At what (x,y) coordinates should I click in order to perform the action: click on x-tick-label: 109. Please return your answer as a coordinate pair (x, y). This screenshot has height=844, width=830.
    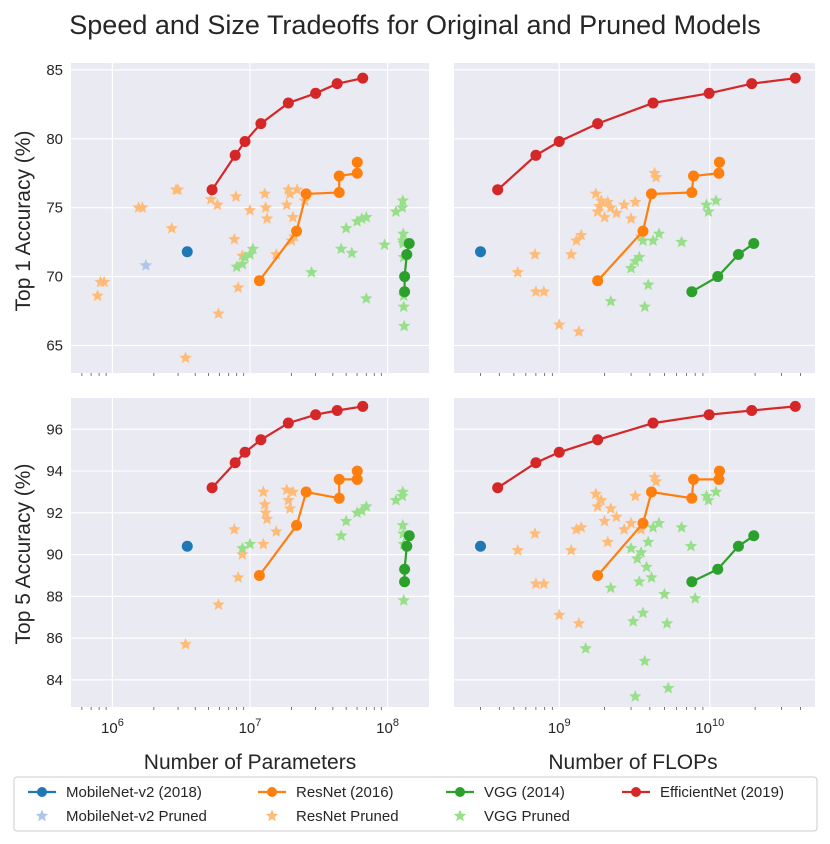
    Looking at the image, I should click on (559, 727).